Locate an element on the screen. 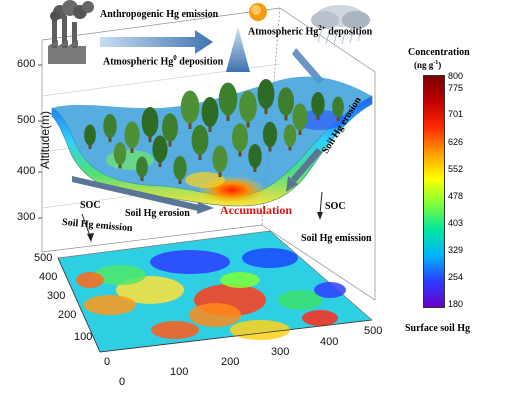  altitude-tick: 400 is located at coordinates (26, 171).